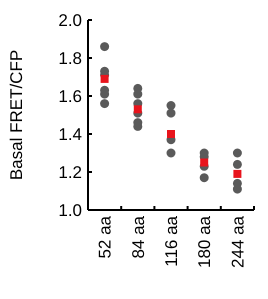 The height and width of the screenshot is (299, 268). Describe the element at coordinates (70, 210) in the screenshot. I see `y-tick-label: 1.0` at that location.